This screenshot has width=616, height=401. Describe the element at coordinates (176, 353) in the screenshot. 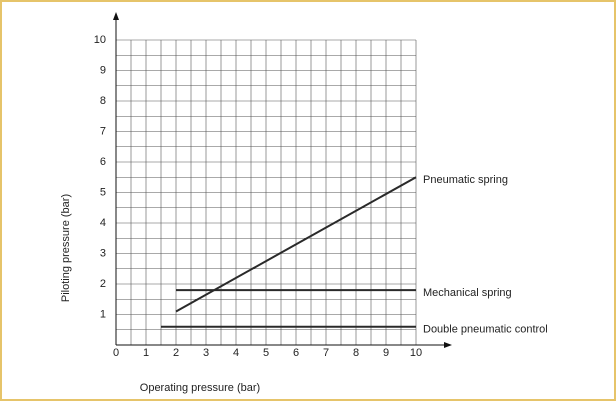

I see `x-tick-label: 2` at that location.